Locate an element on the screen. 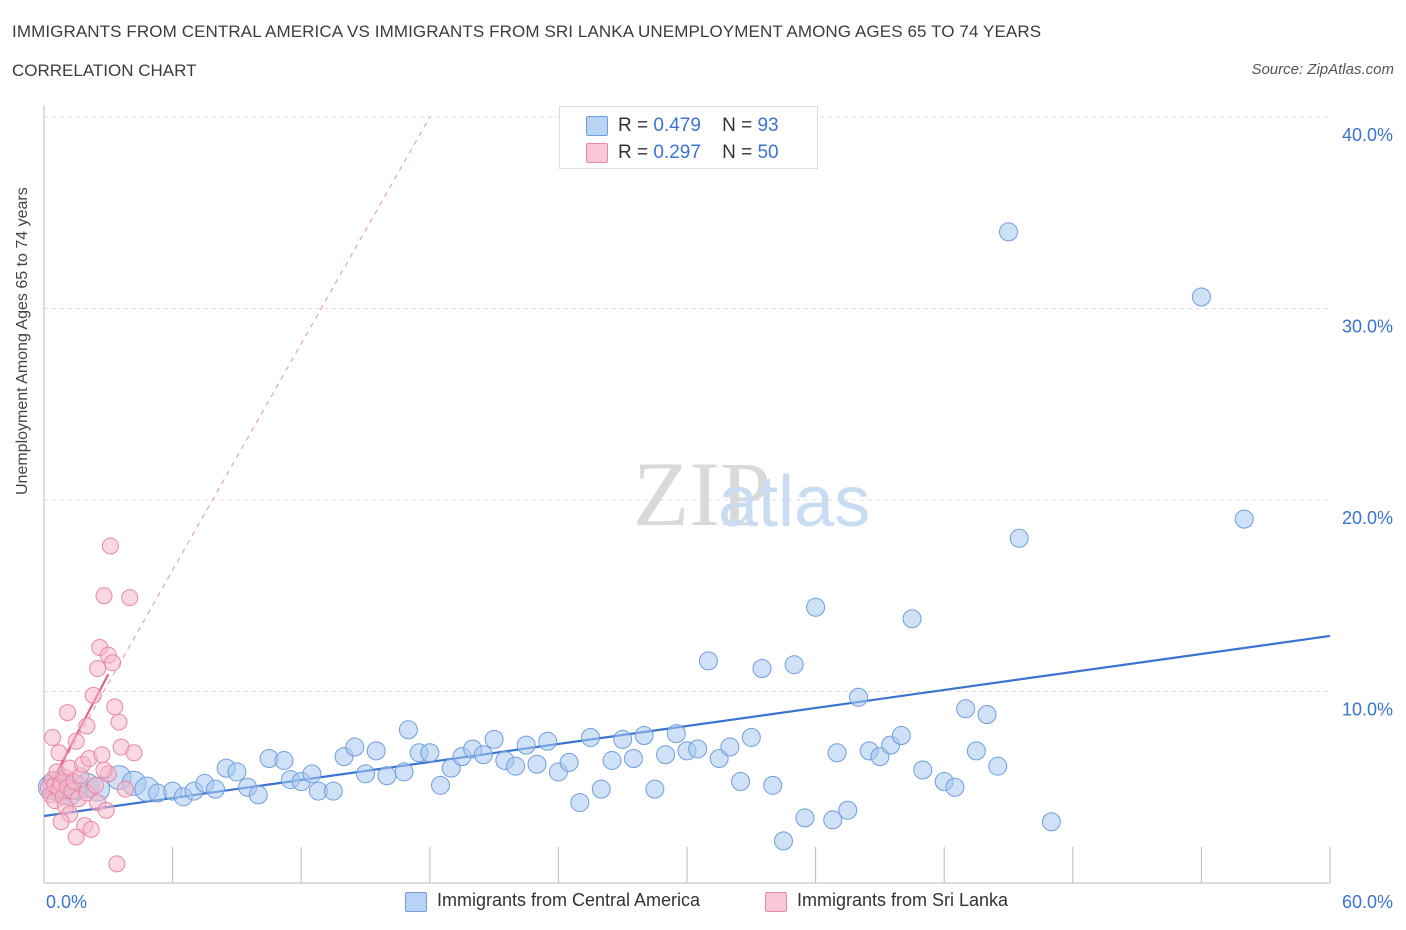 The image size is (1406, 930). x-tick-label: 0.0% is located at coordinates (66, 902).